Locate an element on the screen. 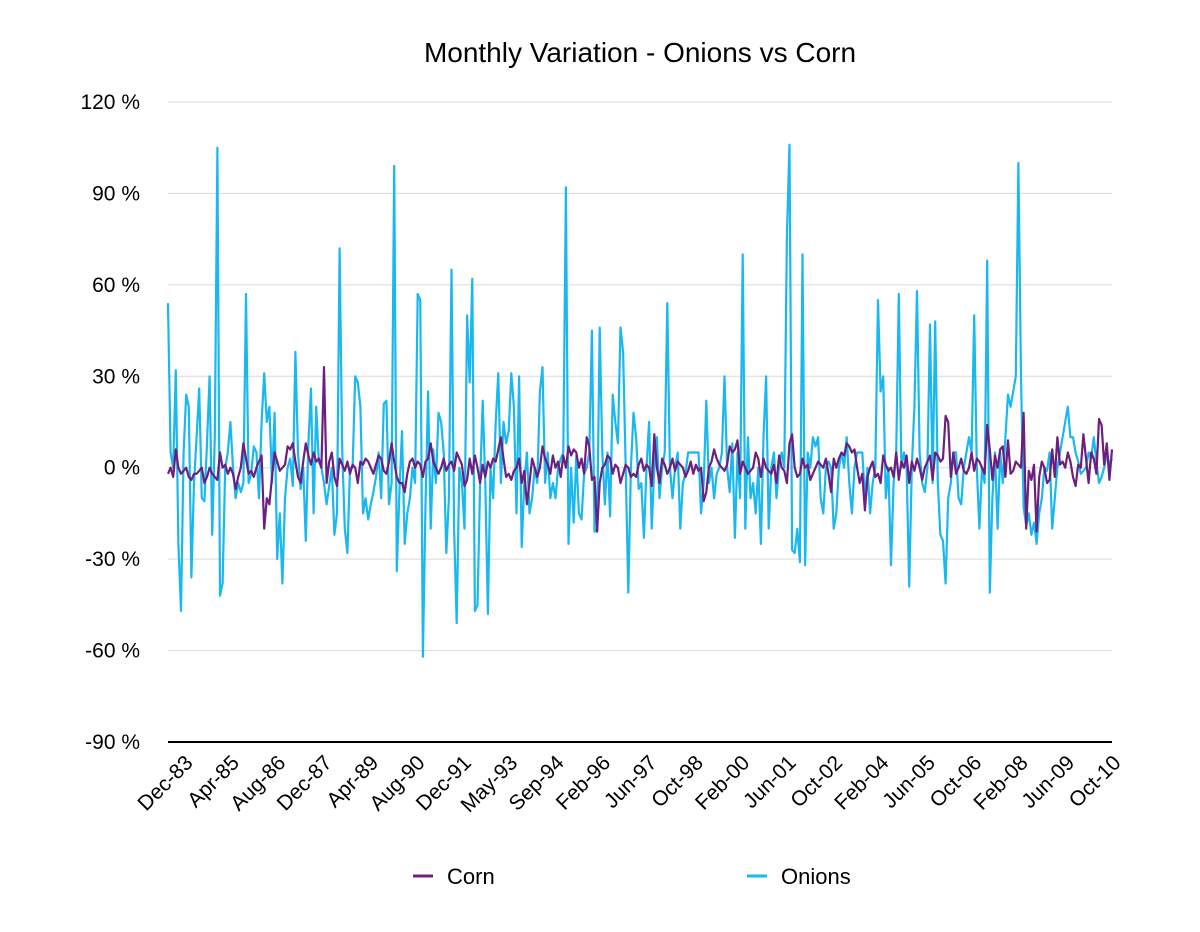 This screenshot has height=932, width=1200. y-axis-ticks: 120 % 90 % 60 % 30 % 0 % -30 % -60 % -90 % is located at coordinates (110, 422).